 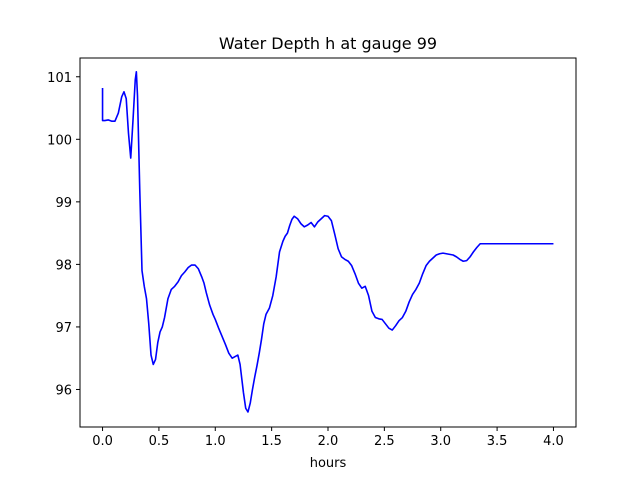 What do you see at coordinates (159, 441) in the screenshot?
I see `x-tick-label: 0.5` at bounding box center [159, 441].